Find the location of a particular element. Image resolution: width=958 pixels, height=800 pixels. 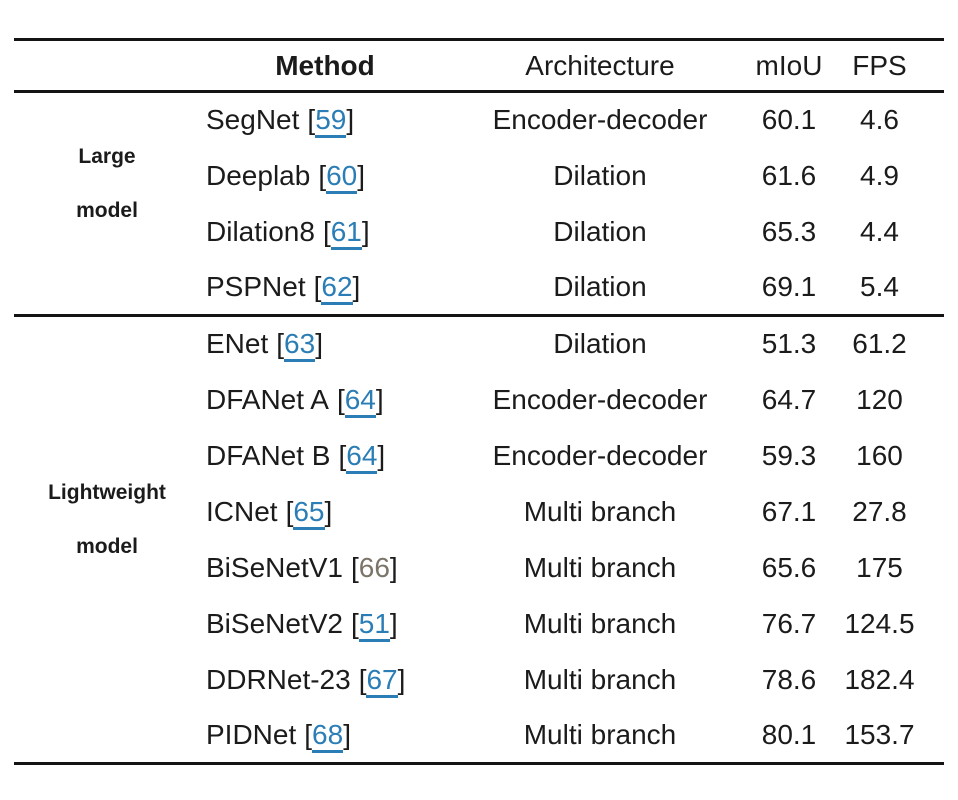

architecture-cell: Encoder-decoder is located at coordinates (600, 120).